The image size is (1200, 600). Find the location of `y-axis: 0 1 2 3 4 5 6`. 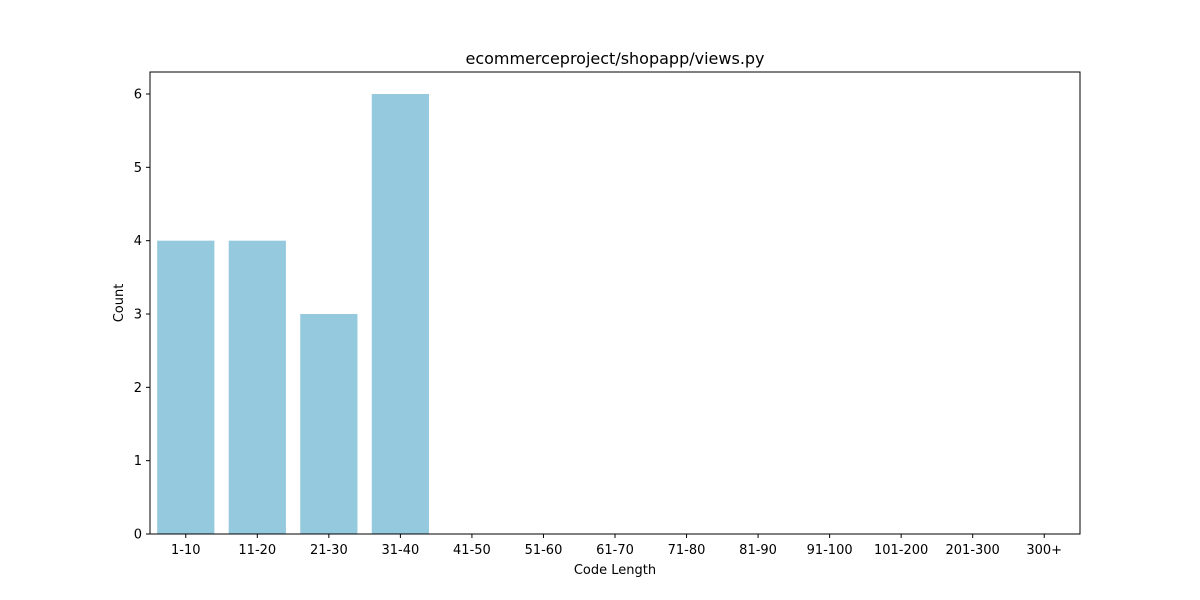

y-axis: 0 1 2 3 4 5 6 is located at coordinates (142, 315).